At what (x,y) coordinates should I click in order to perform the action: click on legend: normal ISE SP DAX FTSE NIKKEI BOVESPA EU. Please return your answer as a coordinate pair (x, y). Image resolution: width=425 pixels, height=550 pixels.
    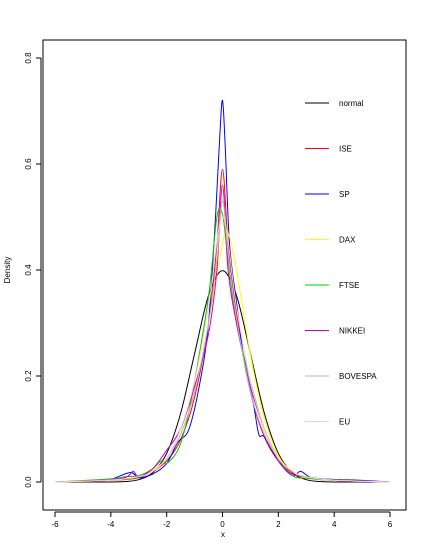
    Looking at the image, I should click on (341, 263).